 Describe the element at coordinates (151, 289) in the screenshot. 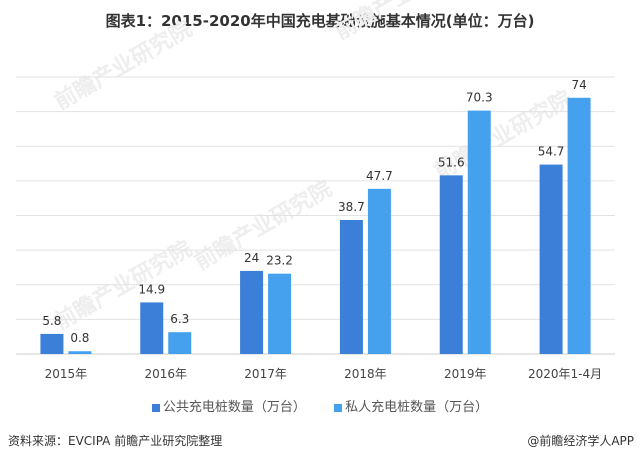

I see `data-label: 14.9` at that location.